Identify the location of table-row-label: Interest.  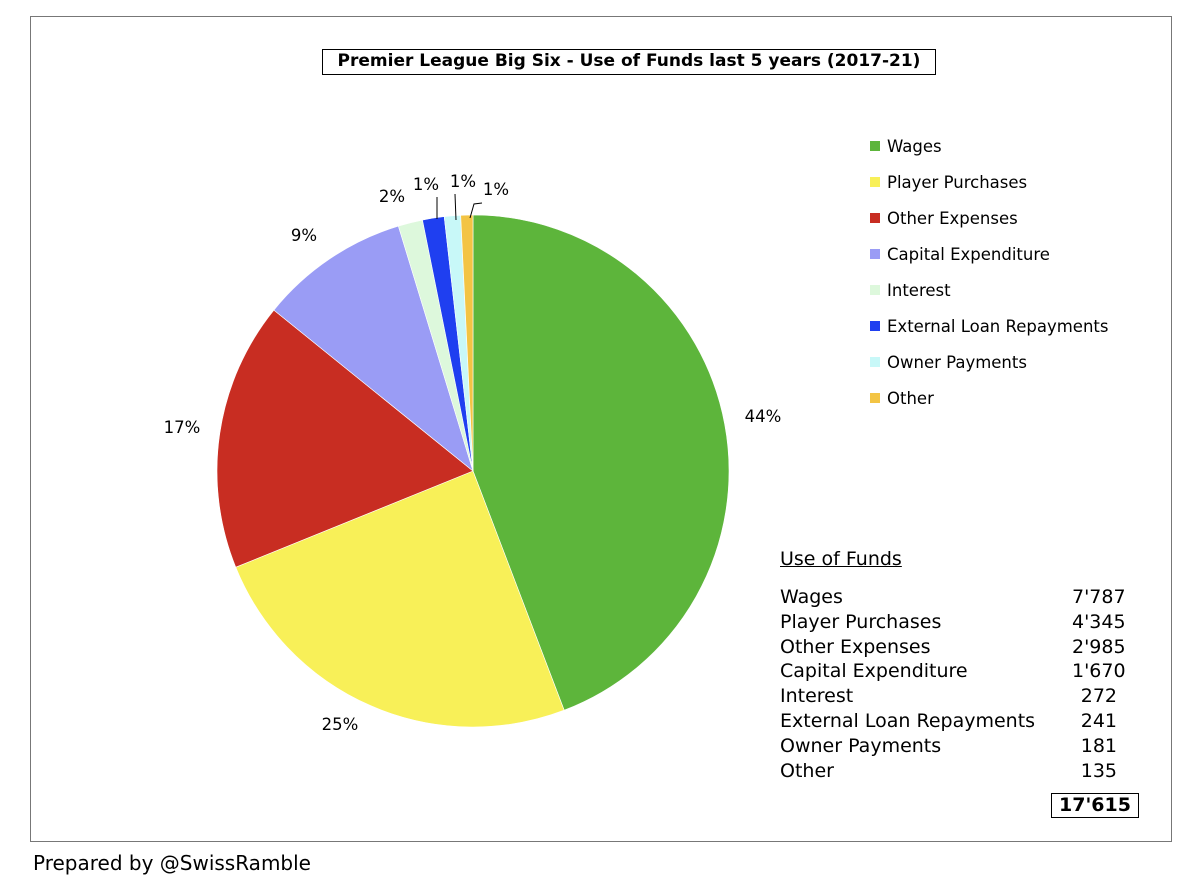
(817, 696).